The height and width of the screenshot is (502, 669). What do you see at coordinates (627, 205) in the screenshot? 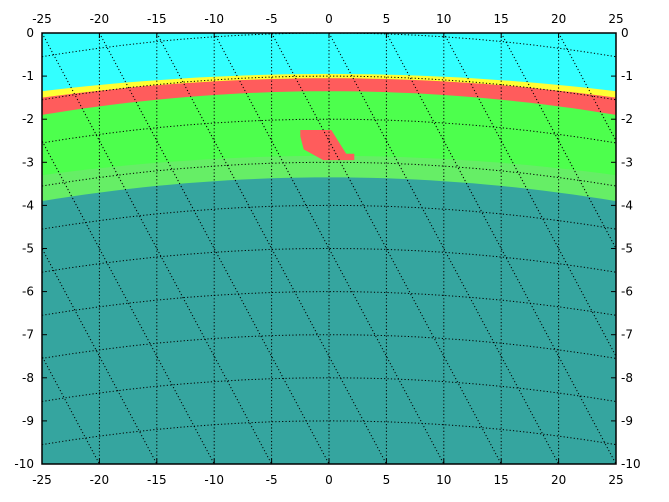
I see `y-tick-label-right: -4` at bounding box center [627, 205].